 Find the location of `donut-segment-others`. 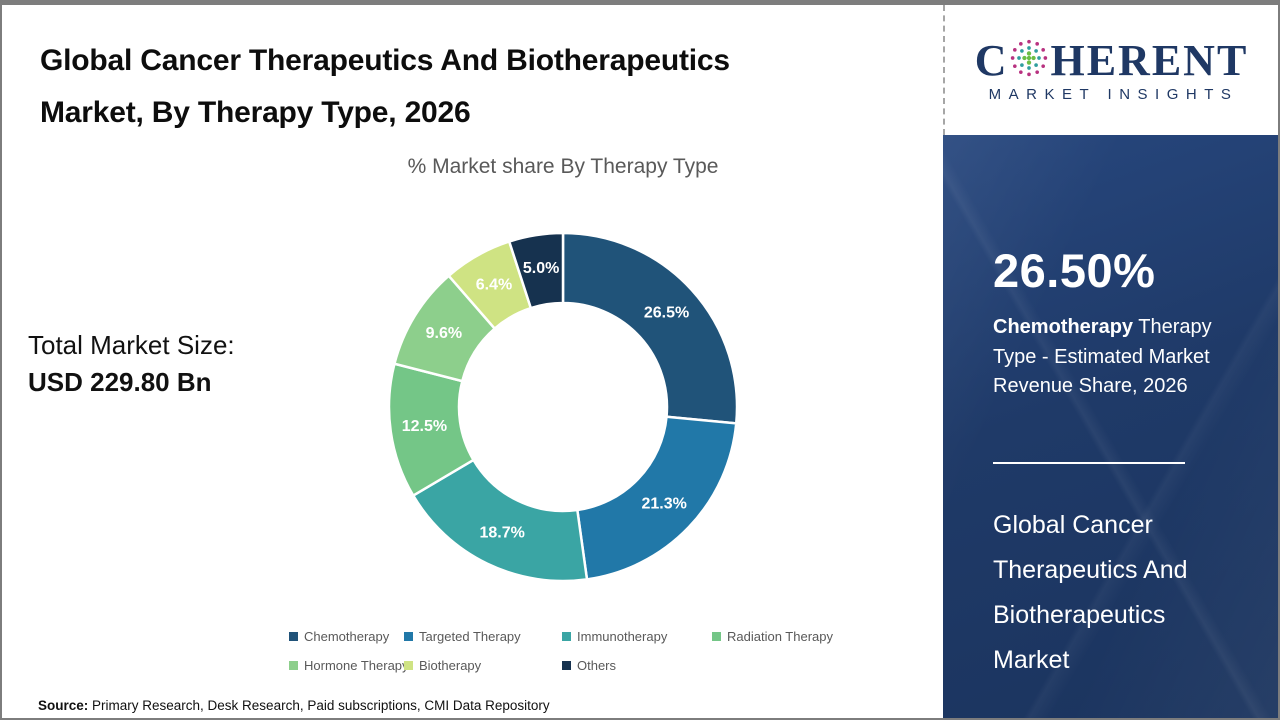

donut-segment-others is located at coordinates (536, 270).